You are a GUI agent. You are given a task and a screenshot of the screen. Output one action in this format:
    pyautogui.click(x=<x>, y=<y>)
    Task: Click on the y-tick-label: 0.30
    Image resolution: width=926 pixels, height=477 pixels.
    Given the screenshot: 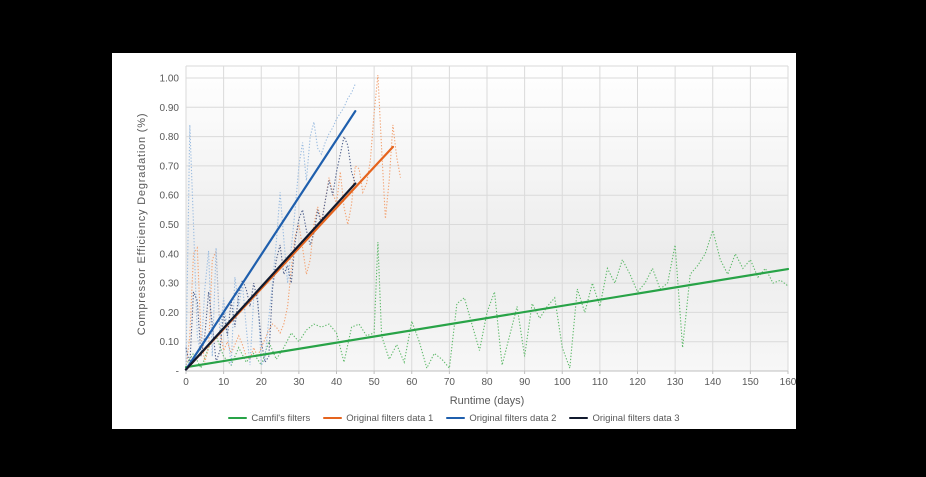 What is the action you would take?
    pyautogui.click(x=170, y=284)
    